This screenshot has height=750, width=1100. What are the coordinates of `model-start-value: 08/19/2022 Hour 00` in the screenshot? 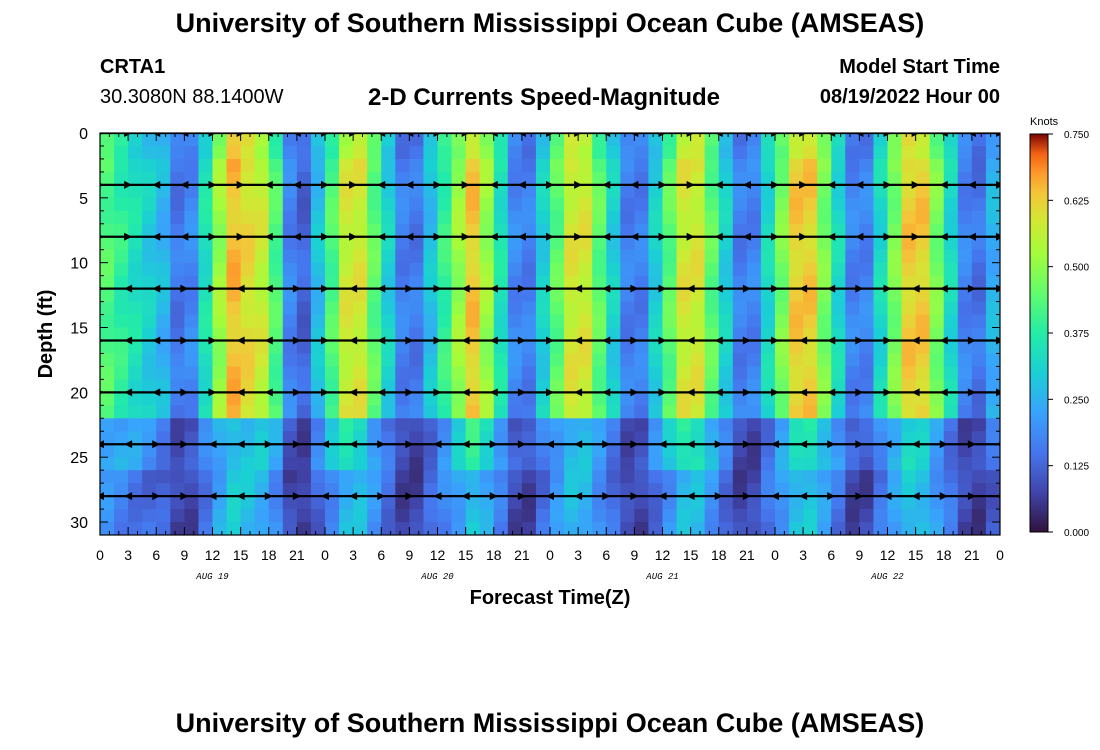 It's located at (909, 97).